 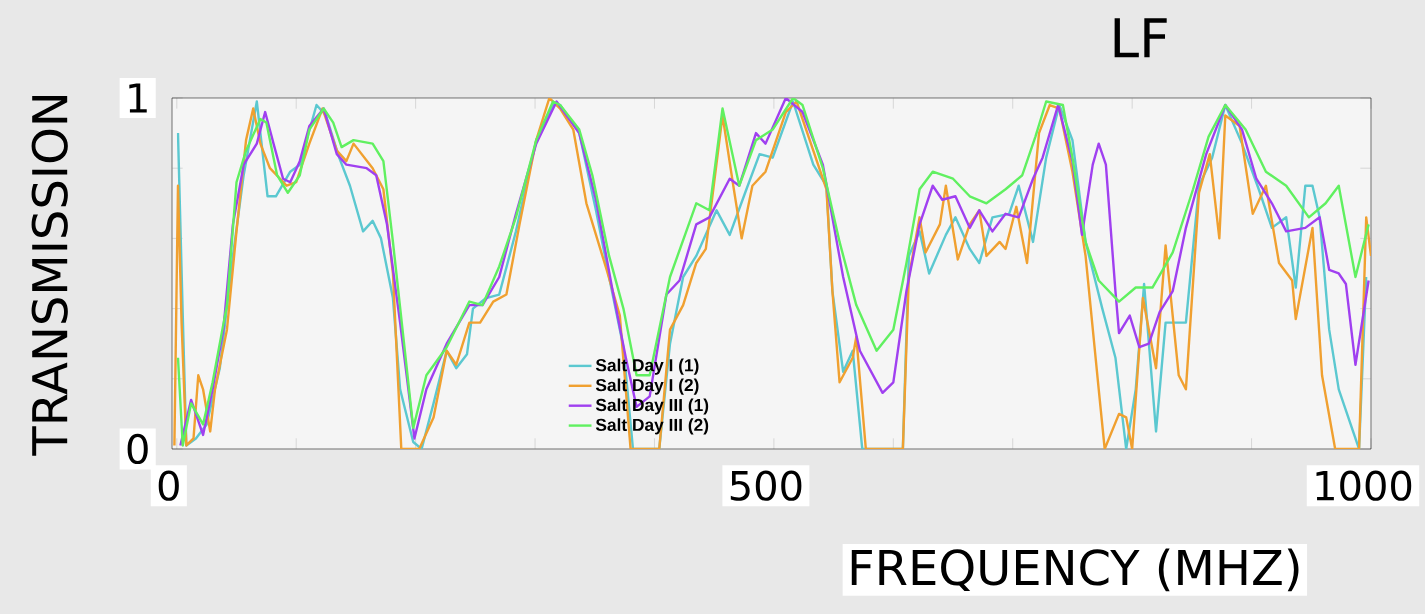 I want to click on x-axis-title: FREQUENCY (MHZ), so click(x=1075, y=570).